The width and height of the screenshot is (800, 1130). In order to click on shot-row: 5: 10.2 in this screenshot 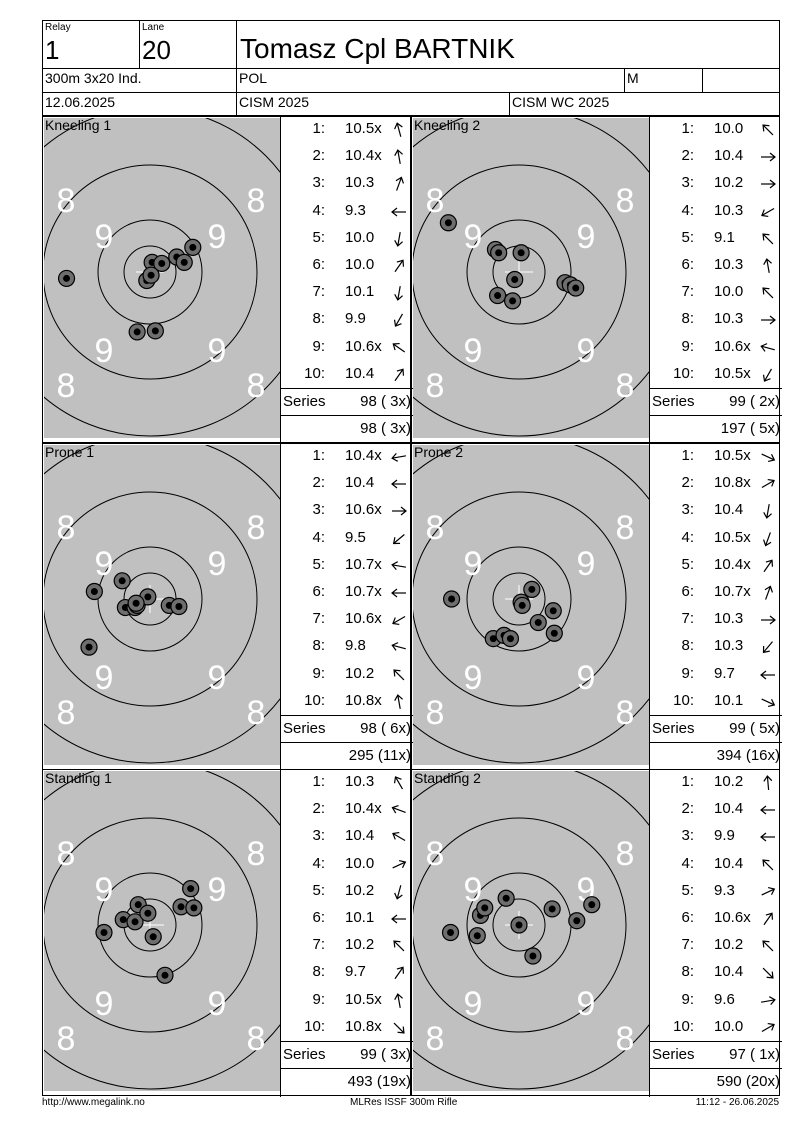, I will do `click(347, 892)`.